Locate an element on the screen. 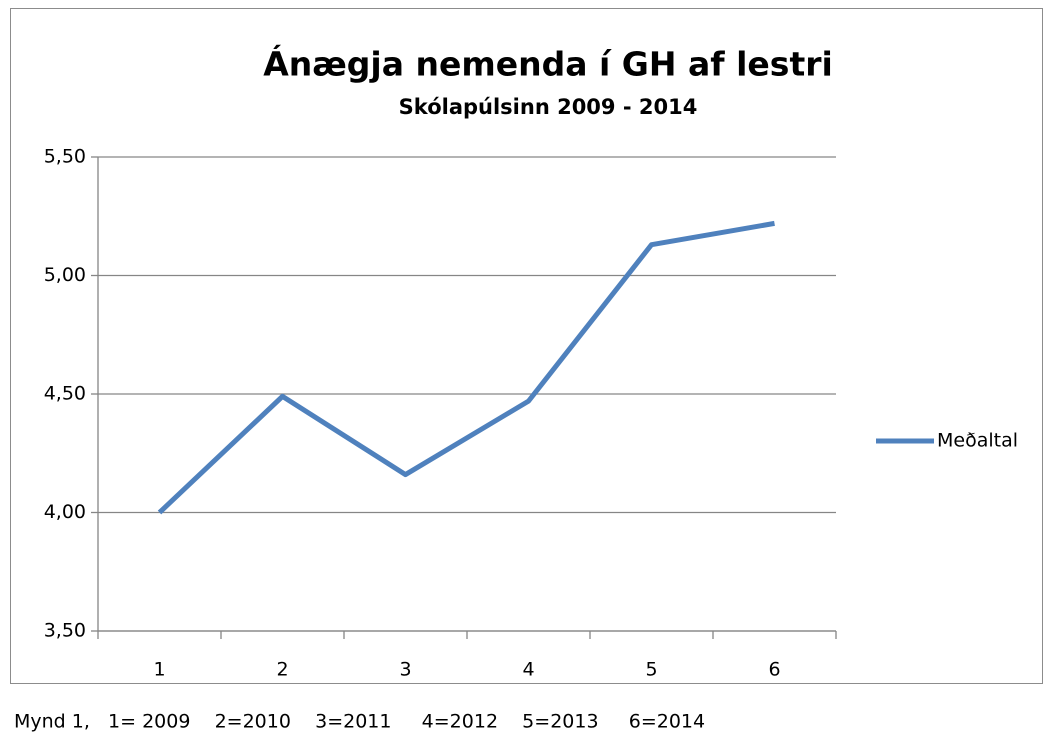 This screenshot has width=1044, height=735. x-tick-label: 3 is located at coordinates (405, 670).